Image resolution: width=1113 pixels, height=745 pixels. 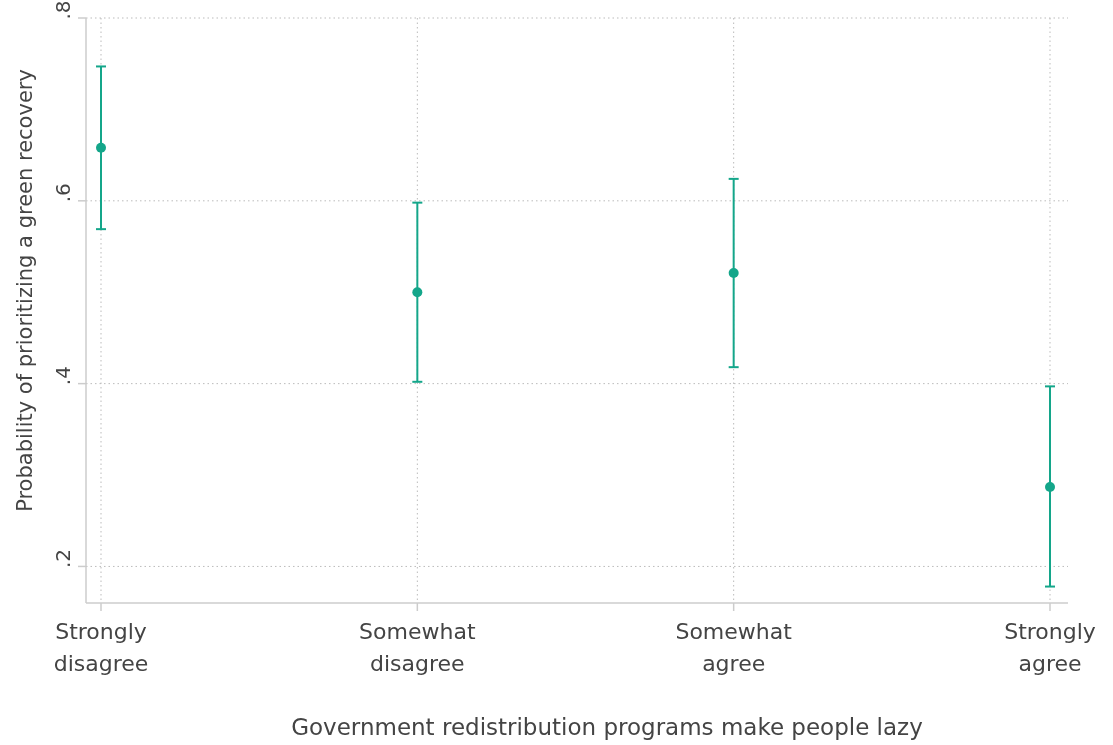 I want to click on x-tick-label: Somewhat disagree, so click(x=417, y=647).